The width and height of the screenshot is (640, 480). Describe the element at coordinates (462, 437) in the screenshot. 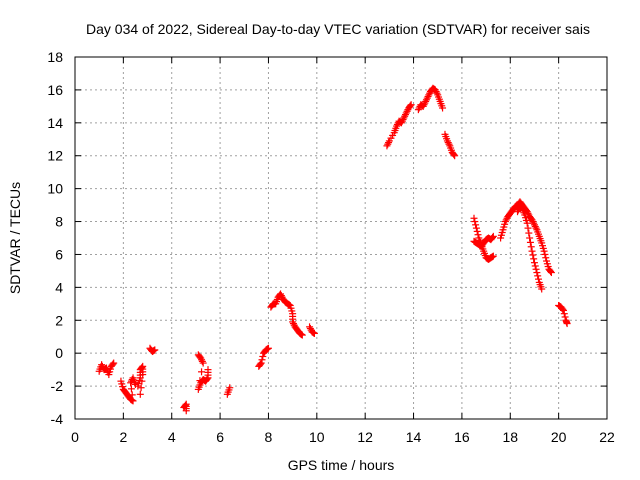

I see `x-tick-label: 16` at that location.